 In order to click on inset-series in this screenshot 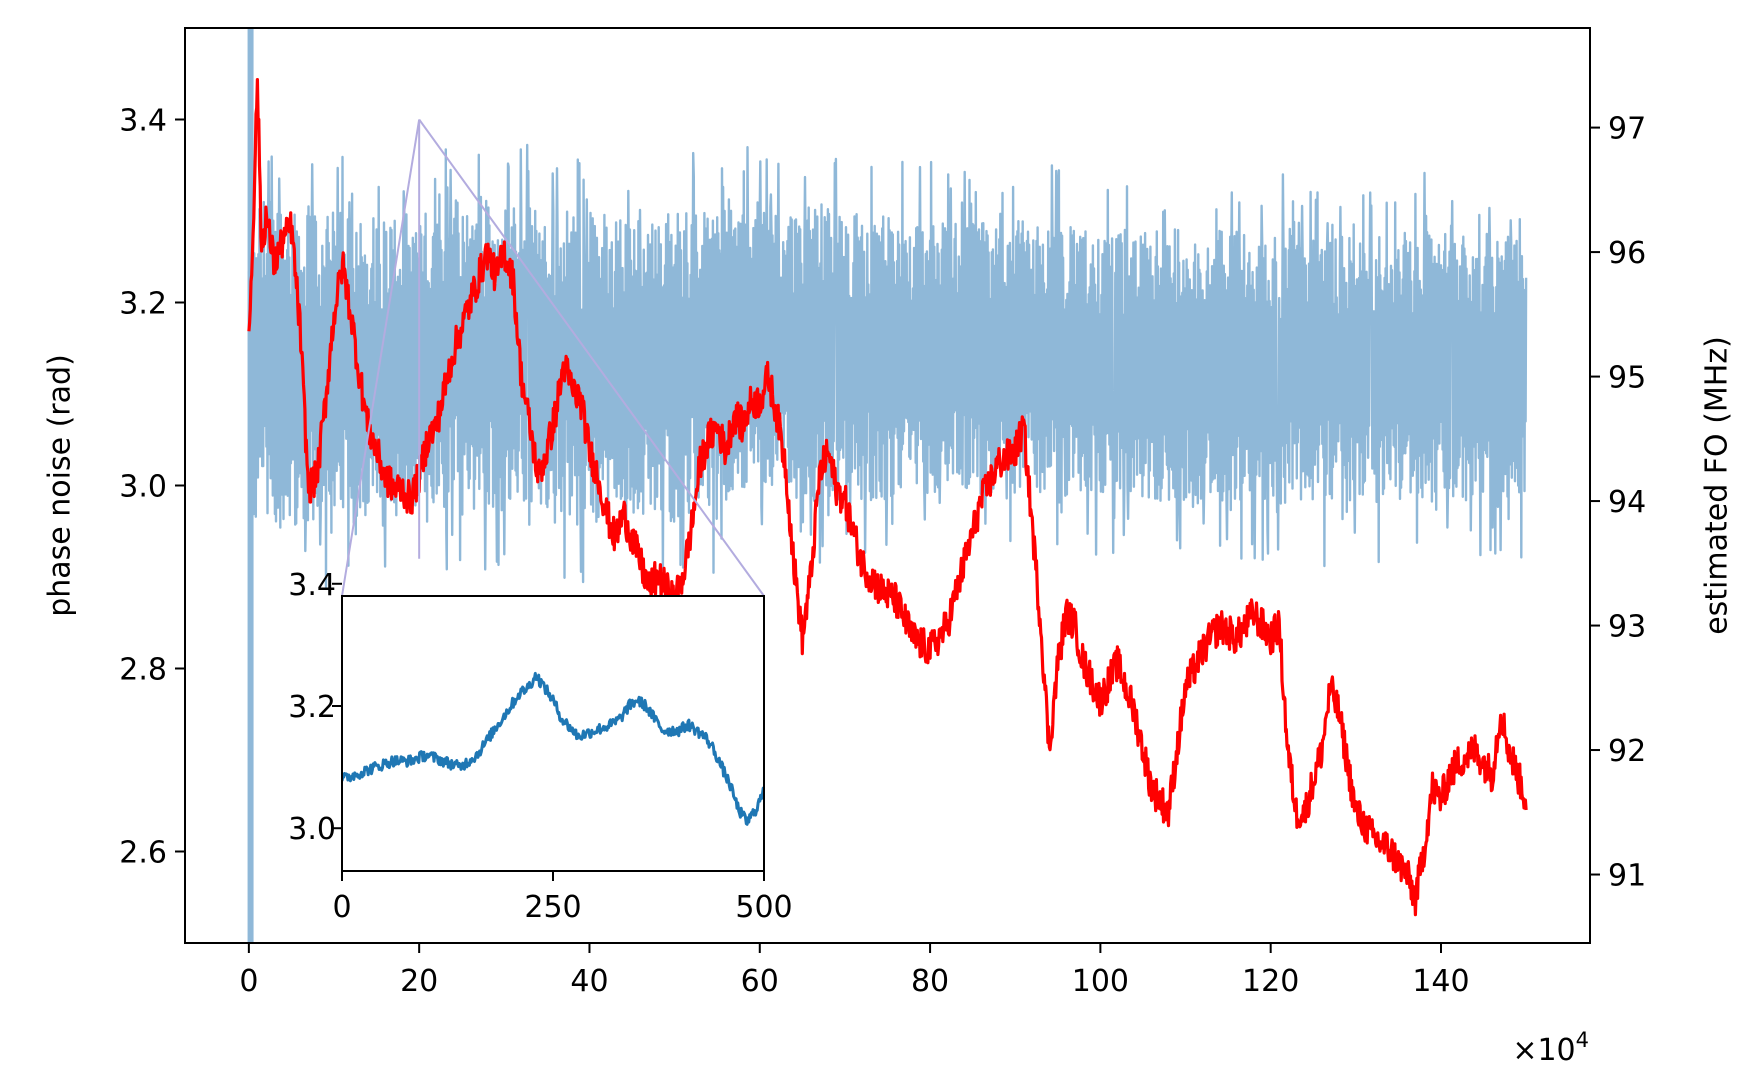, I will do `click(553, 748)`.